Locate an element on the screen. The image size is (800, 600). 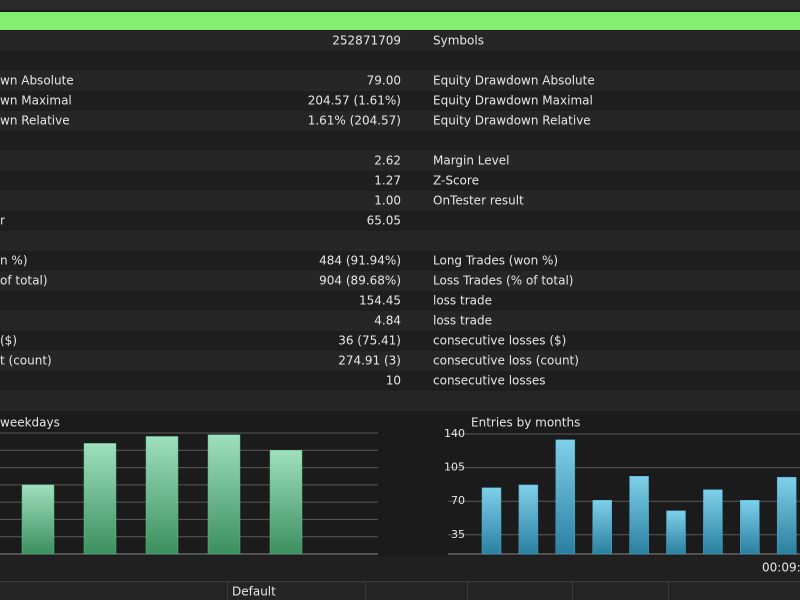
row-right-label: Equity Drawdown Relative is located at coordinates (512, 121).